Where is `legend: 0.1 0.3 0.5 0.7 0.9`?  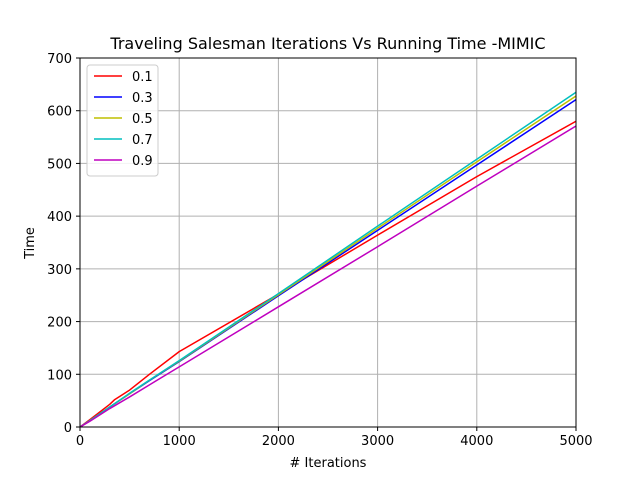 legend: 0.1 0.3 0.5 0.7 0.9 is located at coordinates (122, 120).